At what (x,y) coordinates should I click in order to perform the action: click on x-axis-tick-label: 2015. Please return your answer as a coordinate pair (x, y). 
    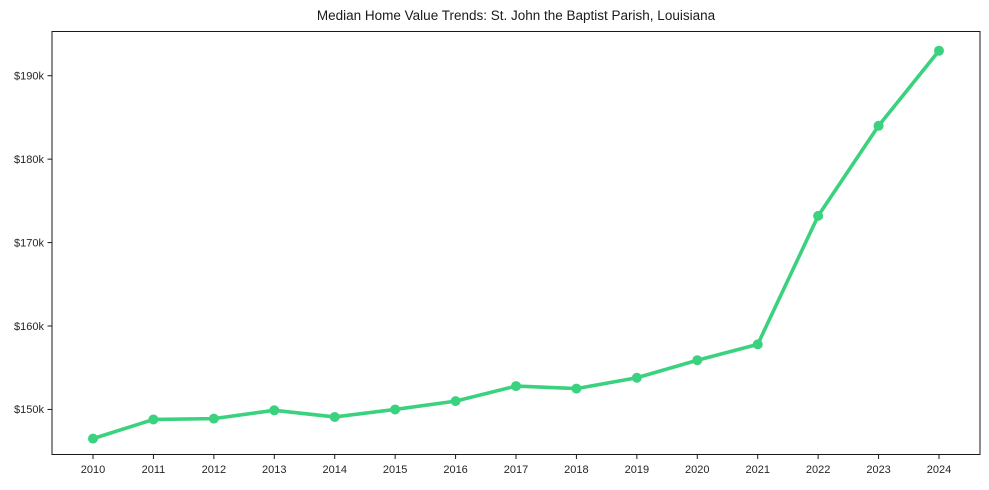
    Looking at the image, I should click on (395, 470).